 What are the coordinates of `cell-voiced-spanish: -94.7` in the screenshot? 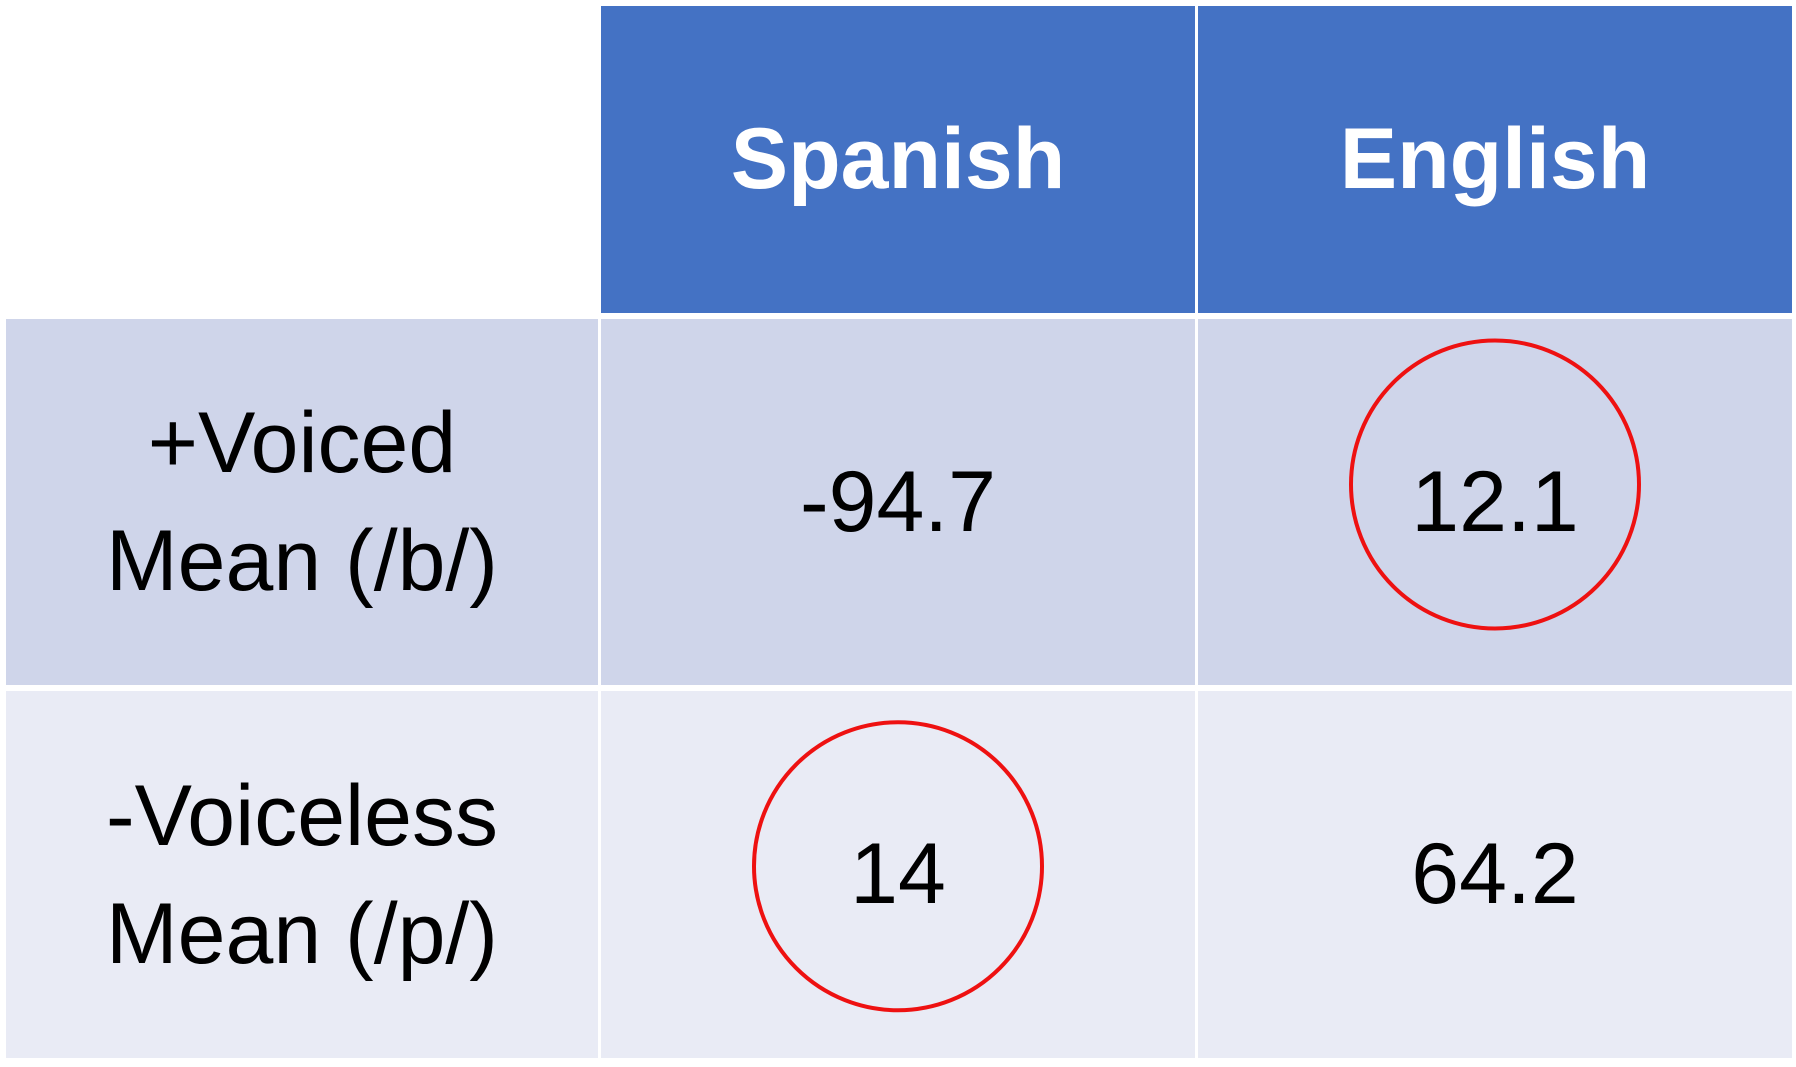 It's located at (898, 502).